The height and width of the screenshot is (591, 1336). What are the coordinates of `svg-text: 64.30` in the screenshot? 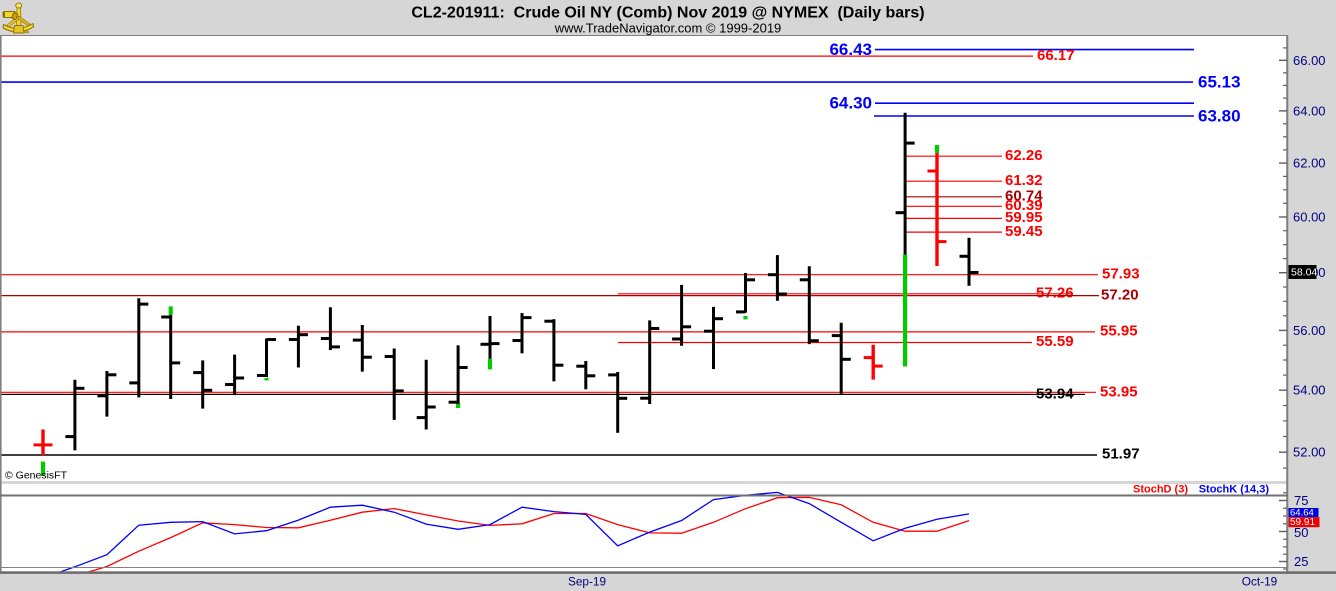 It's located at (850, 103).